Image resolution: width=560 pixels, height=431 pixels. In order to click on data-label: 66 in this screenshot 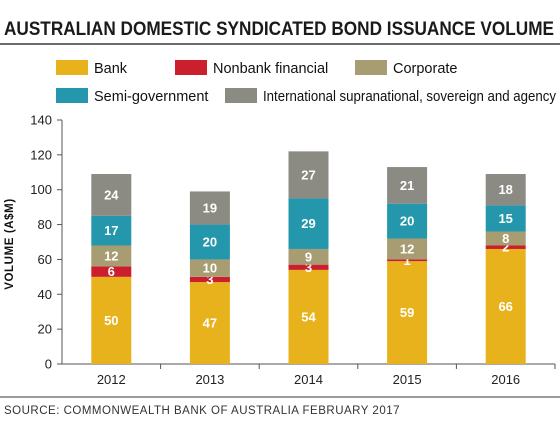, I will do `click(505, 306)`.